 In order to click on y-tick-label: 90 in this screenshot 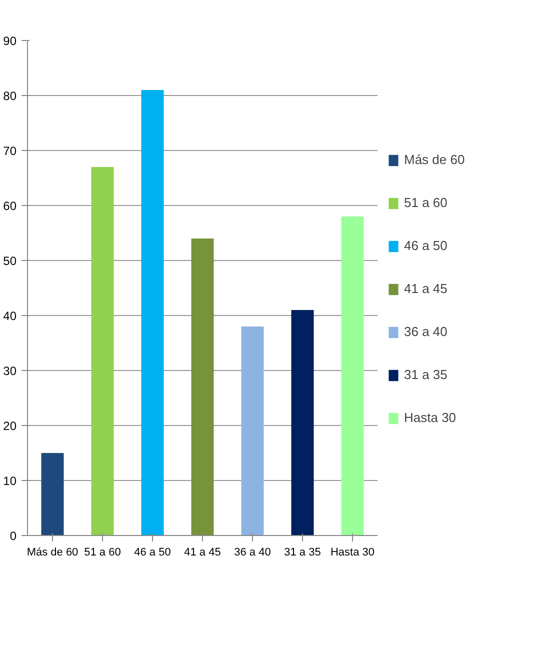, I will do `click(10, 41)`.